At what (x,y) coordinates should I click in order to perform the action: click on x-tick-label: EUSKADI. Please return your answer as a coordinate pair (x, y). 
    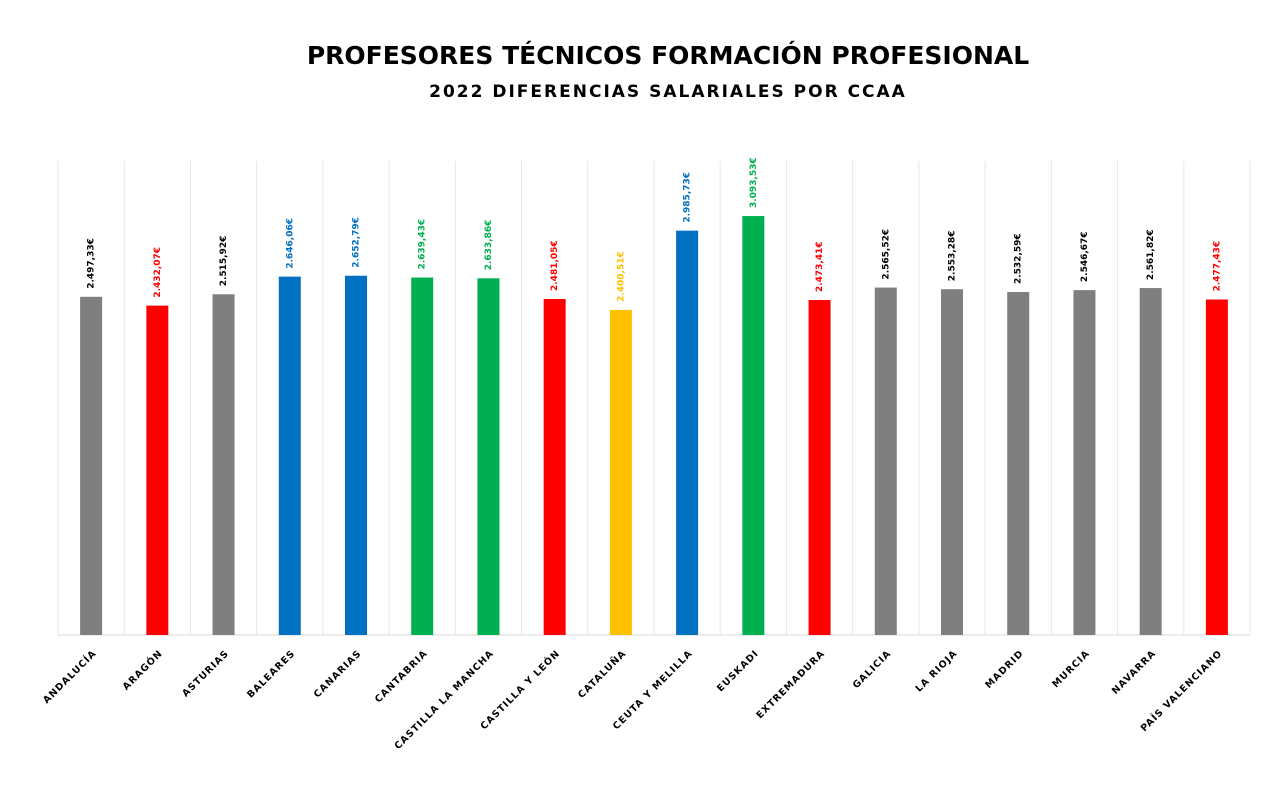
    Looking at the image, I should click on (738, 671).